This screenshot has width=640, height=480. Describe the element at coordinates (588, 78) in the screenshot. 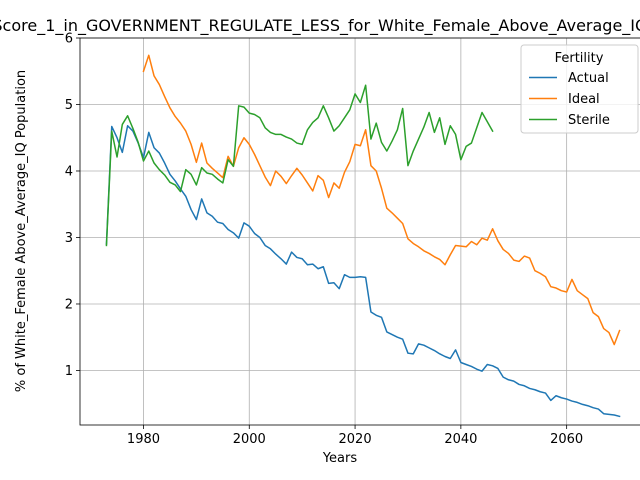

I see `legend-label-actual: Actual` at that location.